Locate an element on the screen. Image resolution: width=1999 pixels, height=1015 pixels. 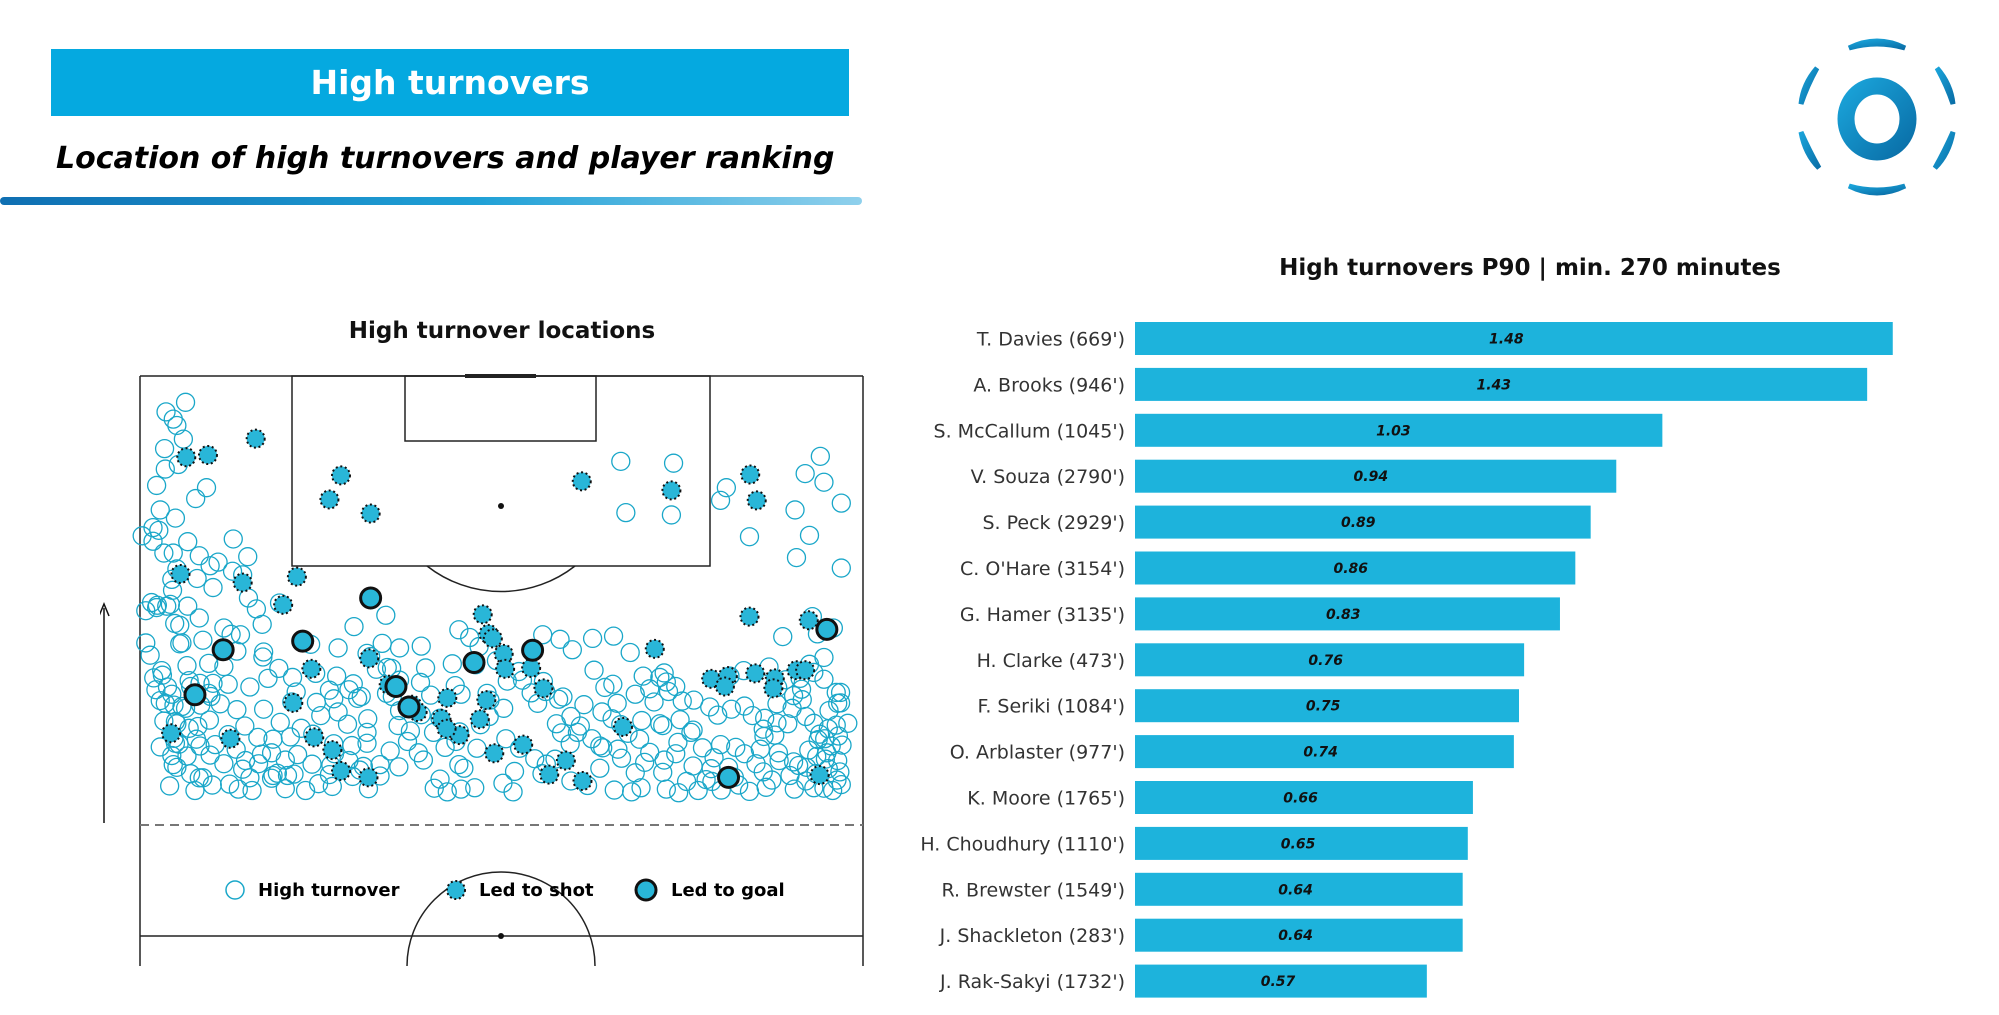
bar-category-label: F. Seriki (1084') is located at coordinates (1051, 707).